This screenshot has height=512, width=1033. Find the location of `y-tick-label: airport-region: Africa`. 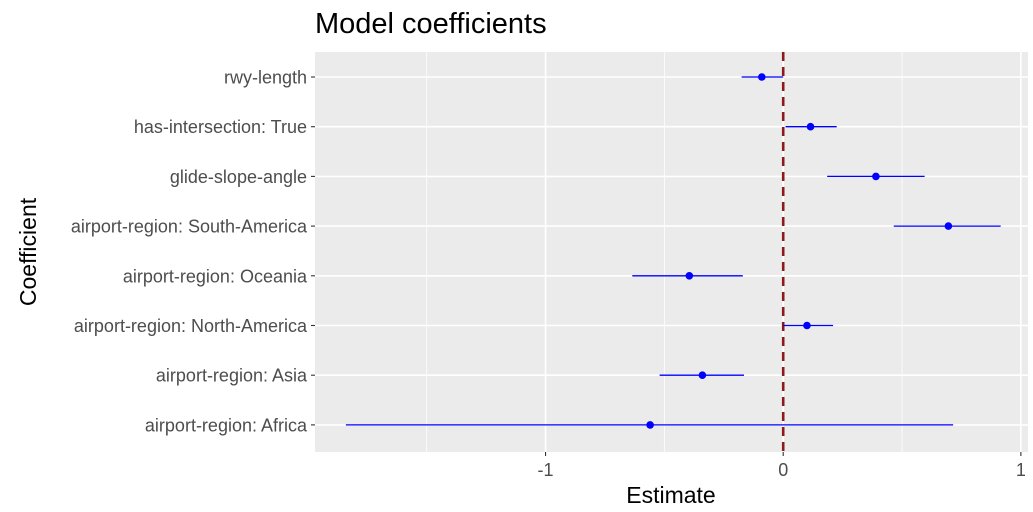

y-tick-label: airport-region: Africa is located at coordinates (226, 425).